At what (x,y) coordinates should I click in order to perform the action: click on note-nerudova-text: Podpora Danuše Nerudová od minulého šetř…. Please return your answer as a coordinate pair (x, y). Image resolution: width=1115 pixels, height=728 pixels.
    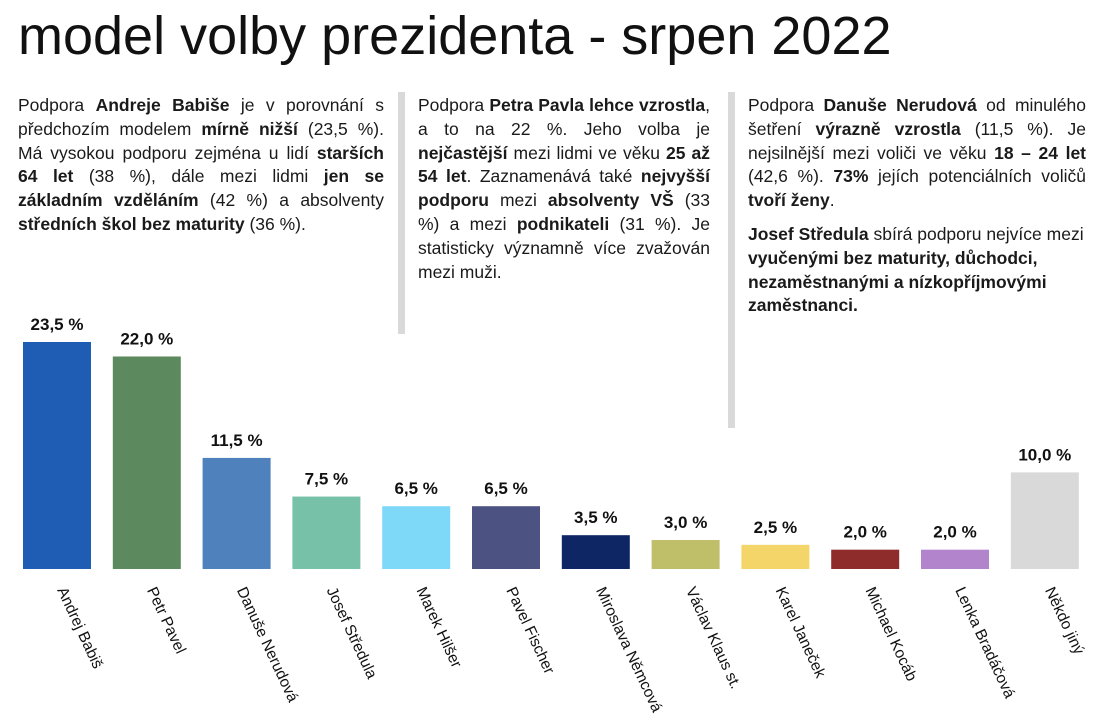
    Looking at the image, I should click on (917, 153).